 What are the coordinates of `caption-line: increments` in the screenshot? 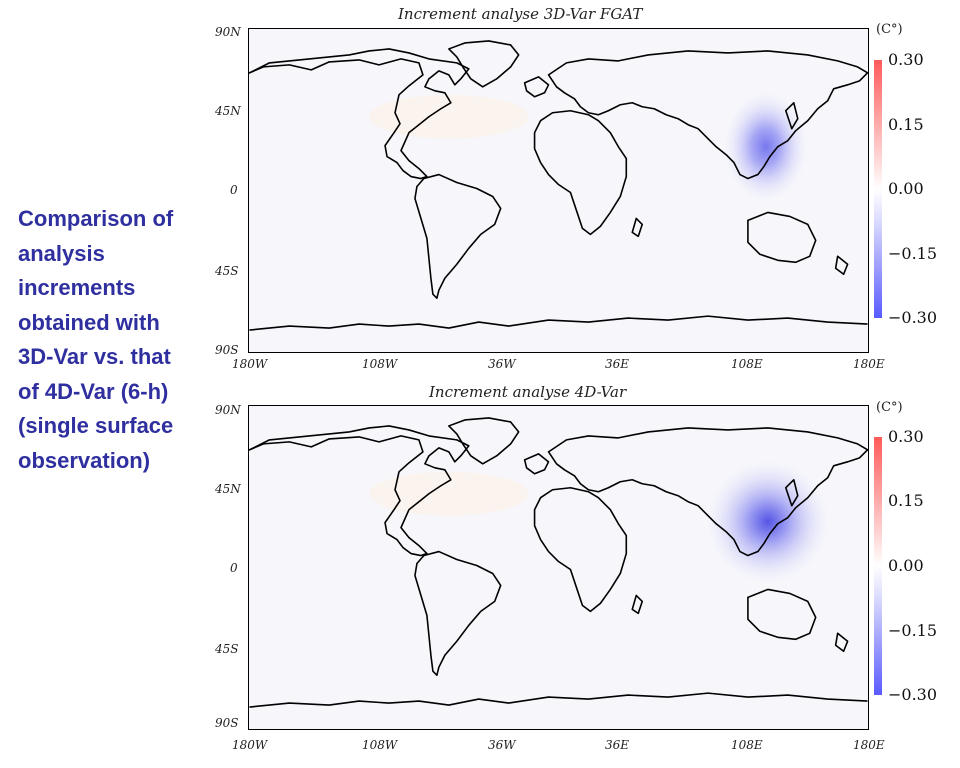 It's located at (77, 287).